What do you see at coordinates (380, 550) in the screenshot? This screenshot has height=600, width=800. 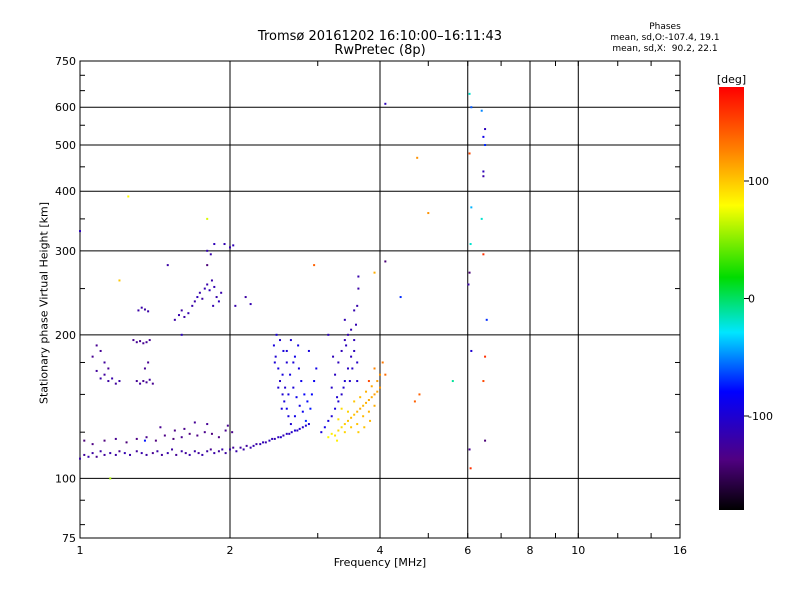 I see `x-tick-label: 4` at bounding box center [380, 550].